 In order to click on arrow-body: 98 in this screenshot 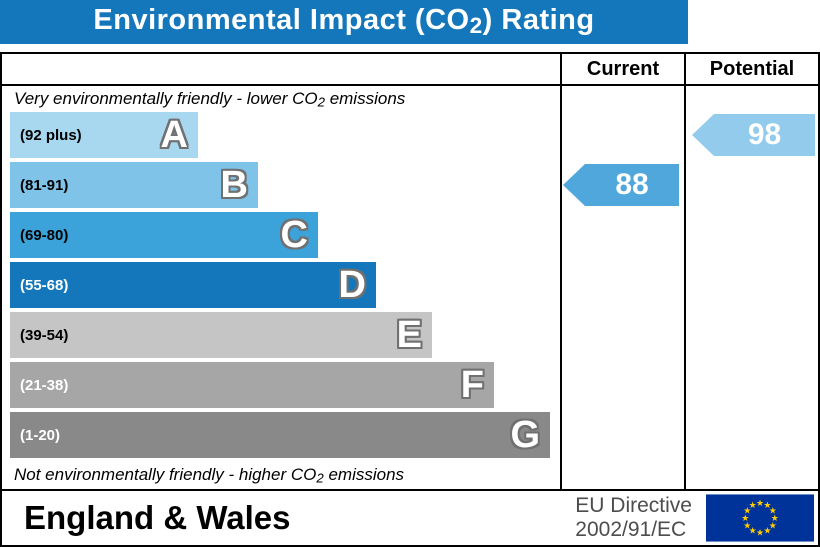, I will do `click(764, 135)`.